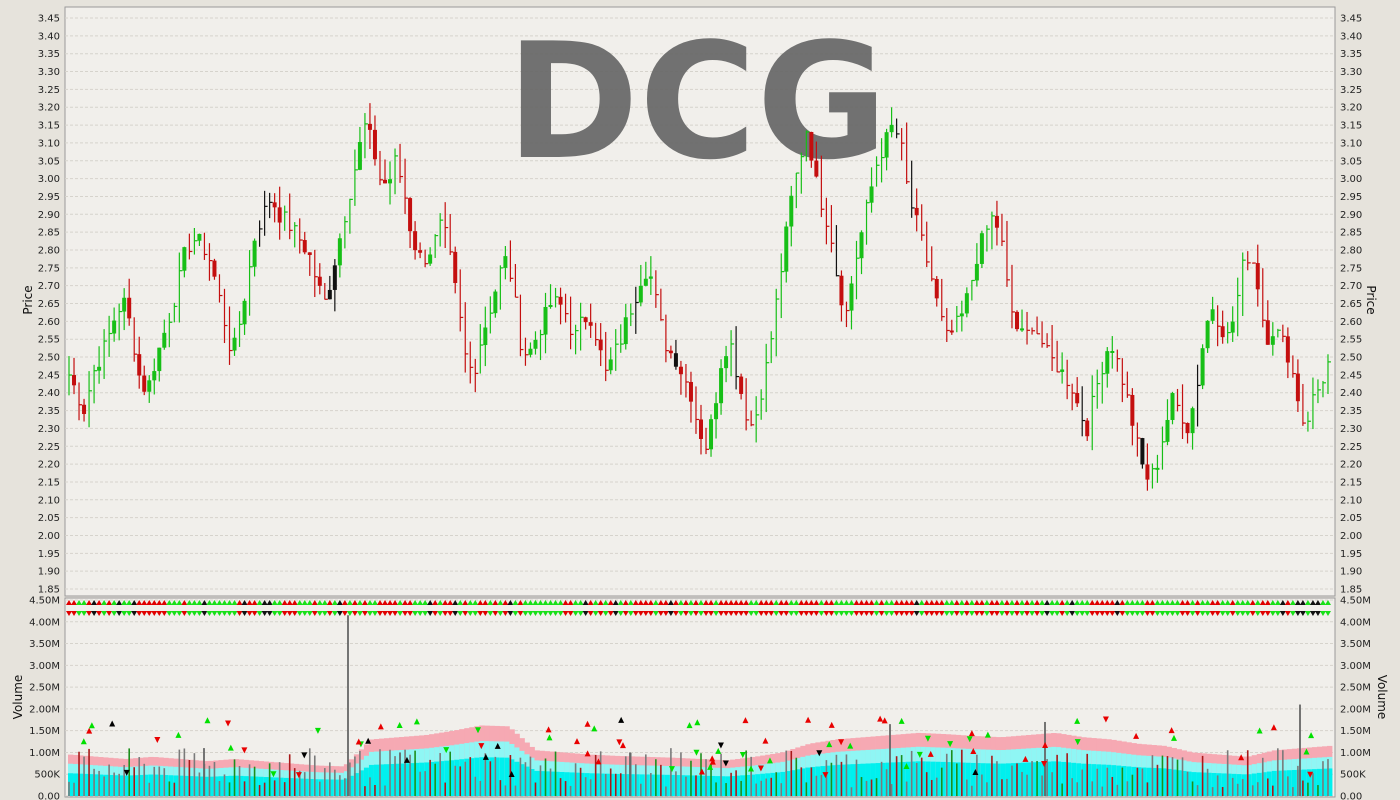  What do you see at coordinates (619, 742) in the screenshot?
I see `signal-arrow-down` at bounding box center [619, 742].